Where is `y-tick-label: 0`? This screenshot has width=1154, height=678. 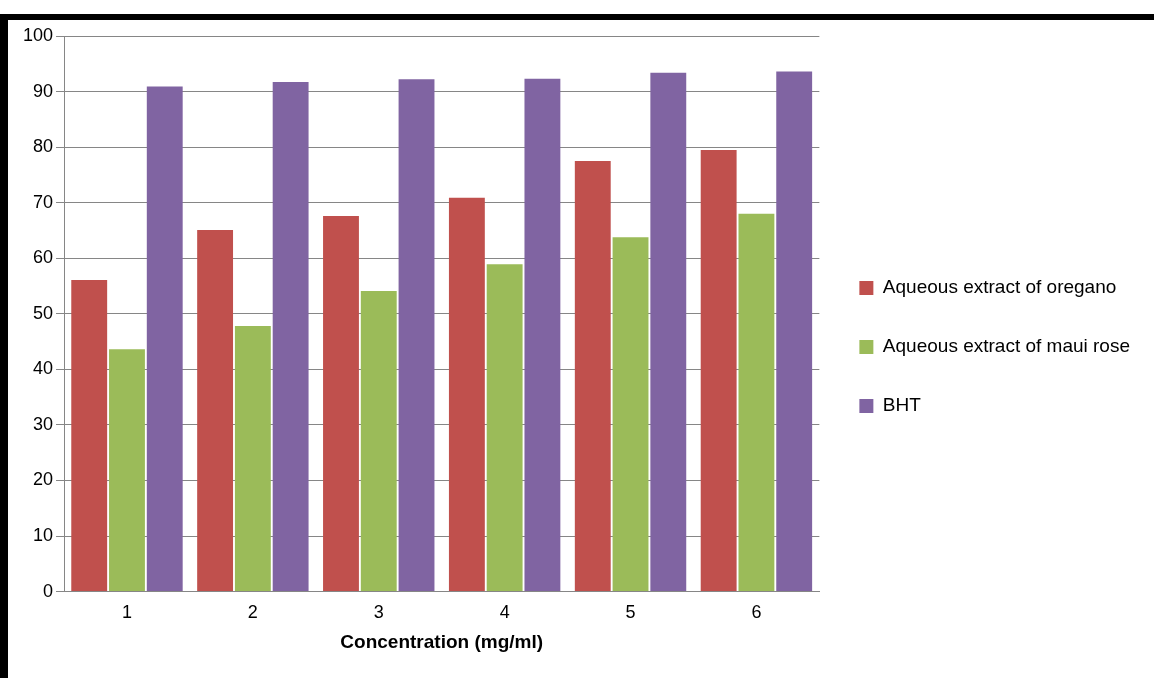
y-tick-label: 0 is located at coordinates (48, 590).